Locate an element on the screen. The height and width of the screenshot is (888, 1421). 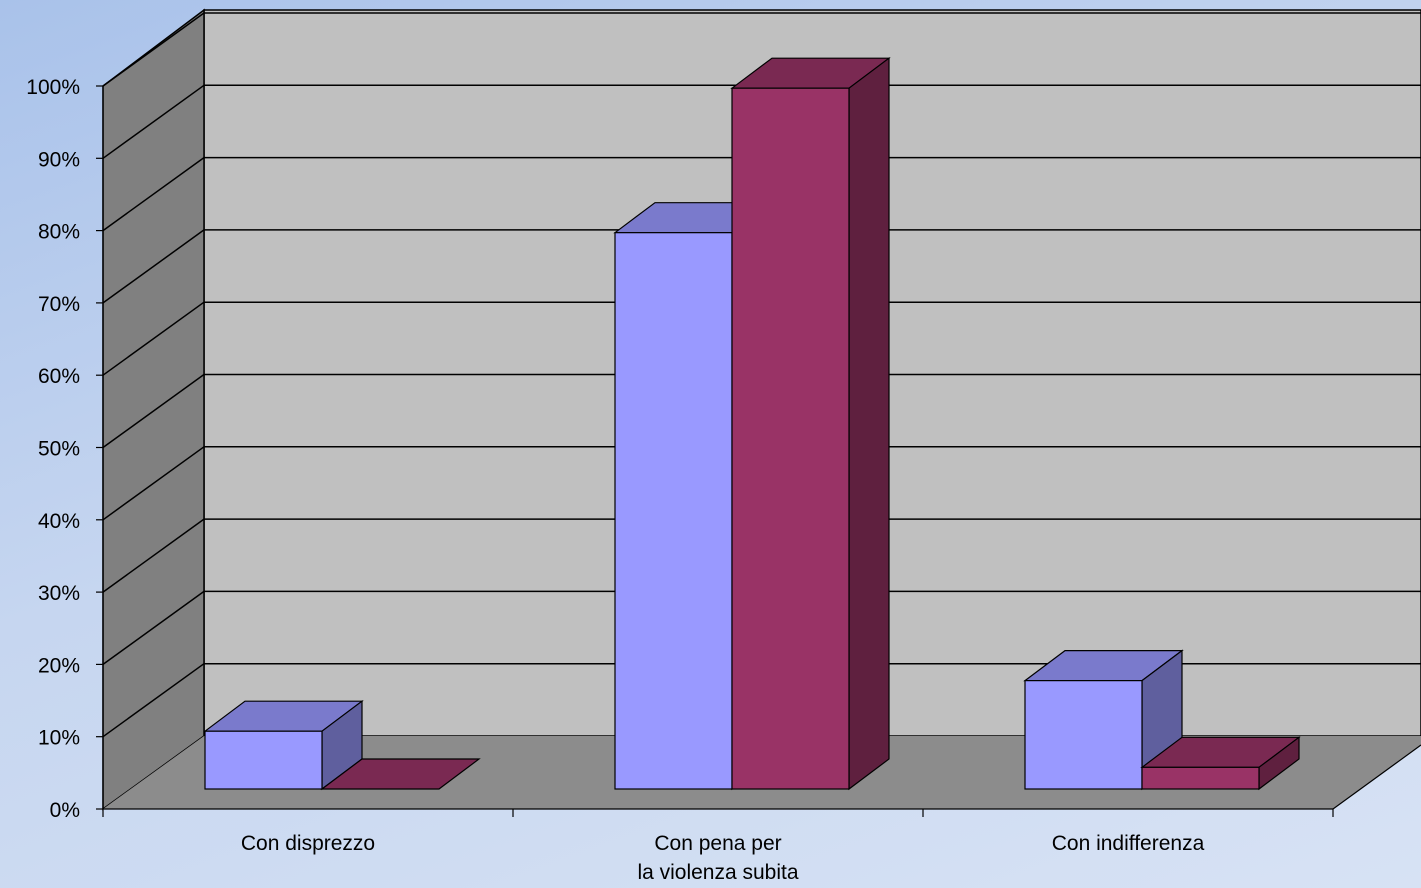
y-tick-label: 30% is located at coordinates (59, 593).